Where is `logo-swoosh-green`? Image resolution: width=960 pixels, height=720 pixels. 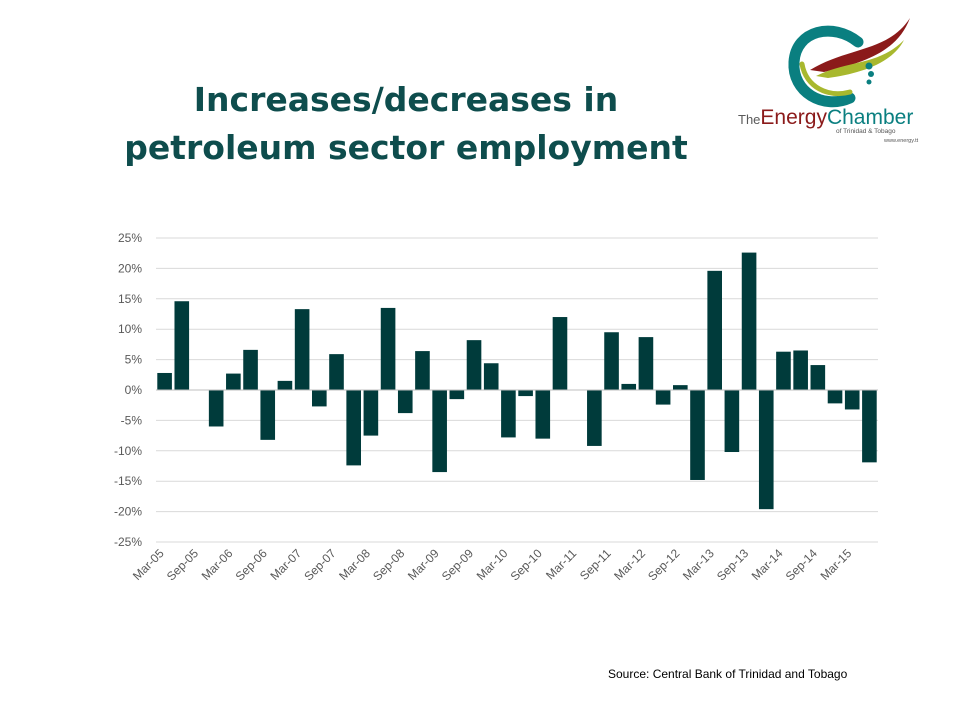
logo-swoosh-green is located at coordinates (860, 59).